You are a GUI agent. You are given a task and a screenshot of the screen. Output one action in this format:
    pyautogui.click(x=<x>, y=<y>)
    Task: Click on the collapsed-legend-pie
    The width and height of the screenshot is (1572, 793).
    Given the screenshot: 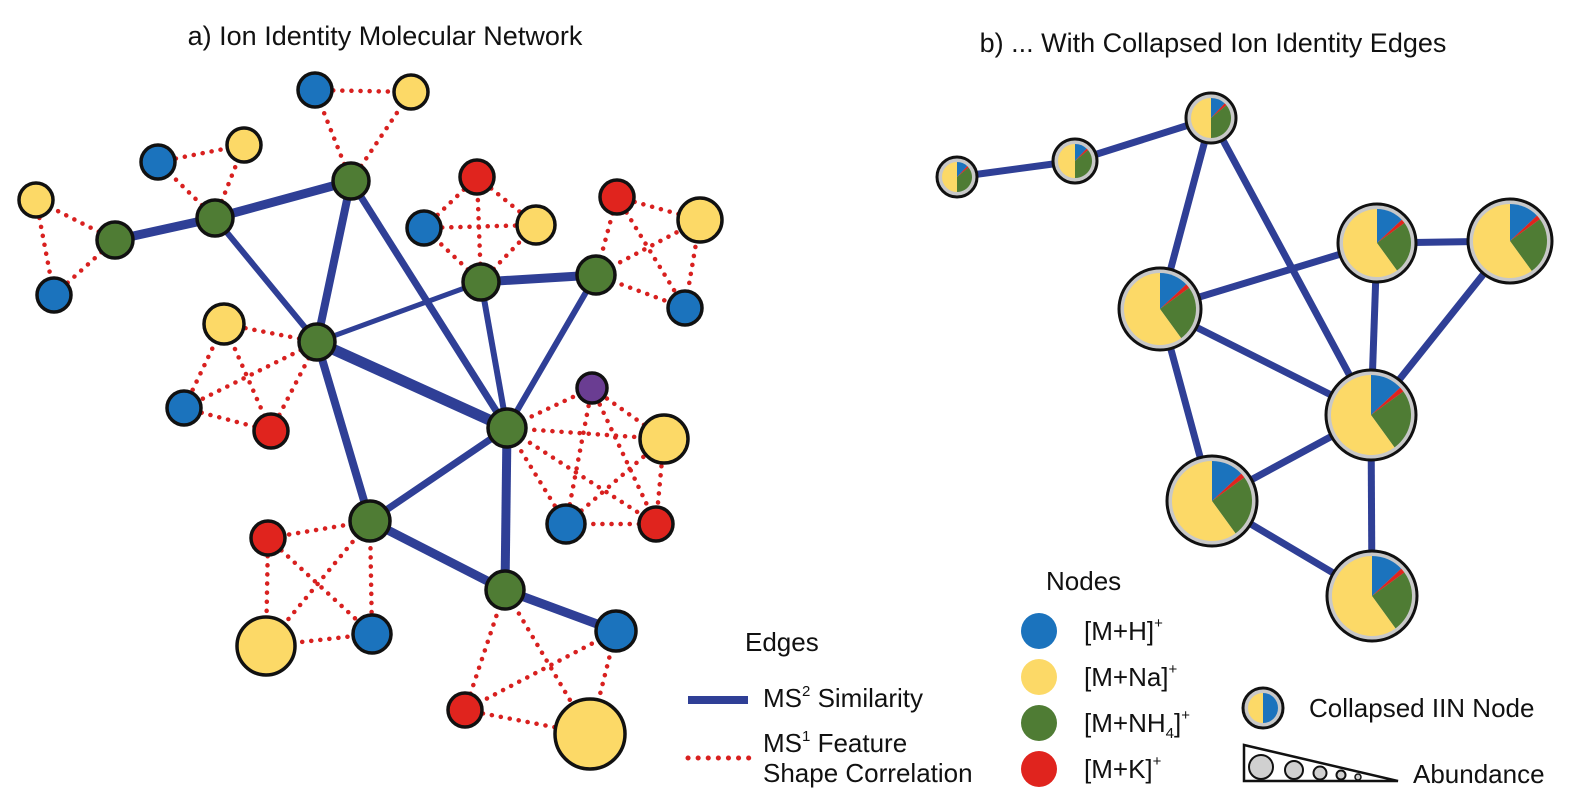 What is the action you would take?
    pyautogui.click(x=1263, y=708)
    